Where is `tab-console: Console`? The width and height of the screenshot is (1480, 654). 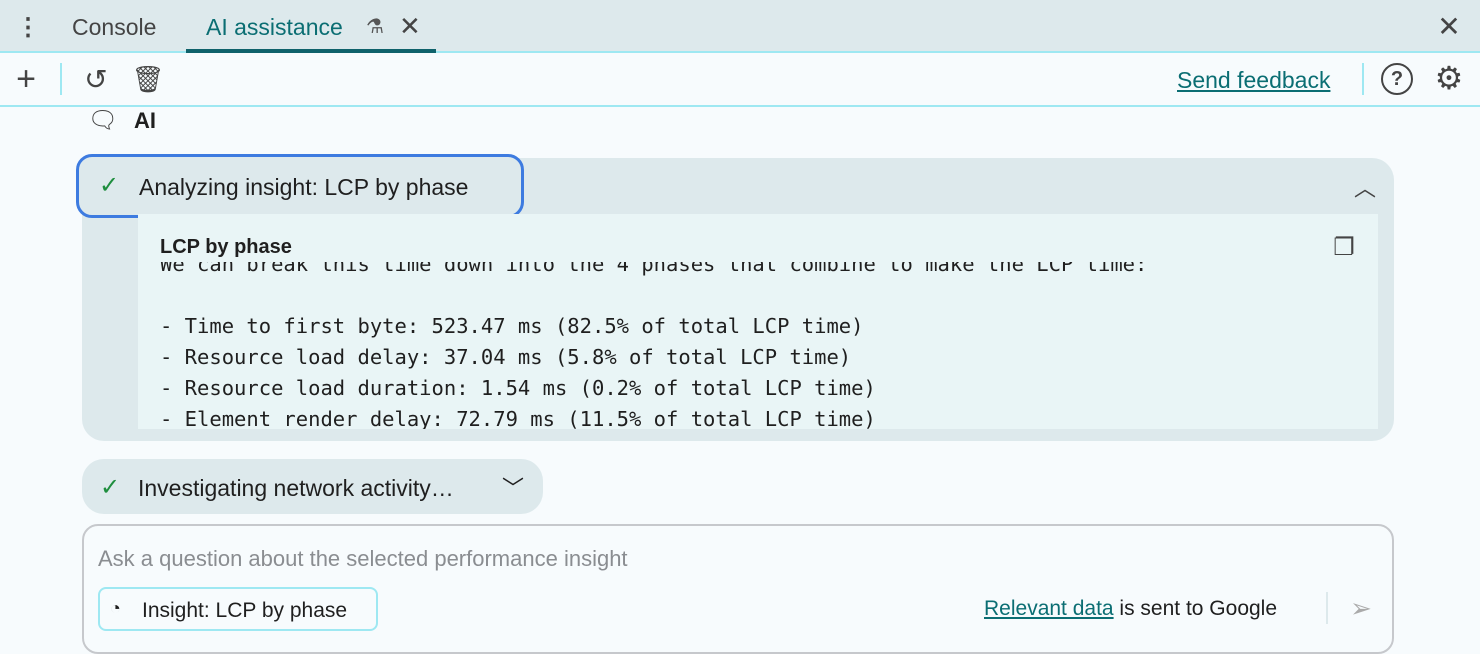
tab-console: Console is located at coordinates (114, 27).